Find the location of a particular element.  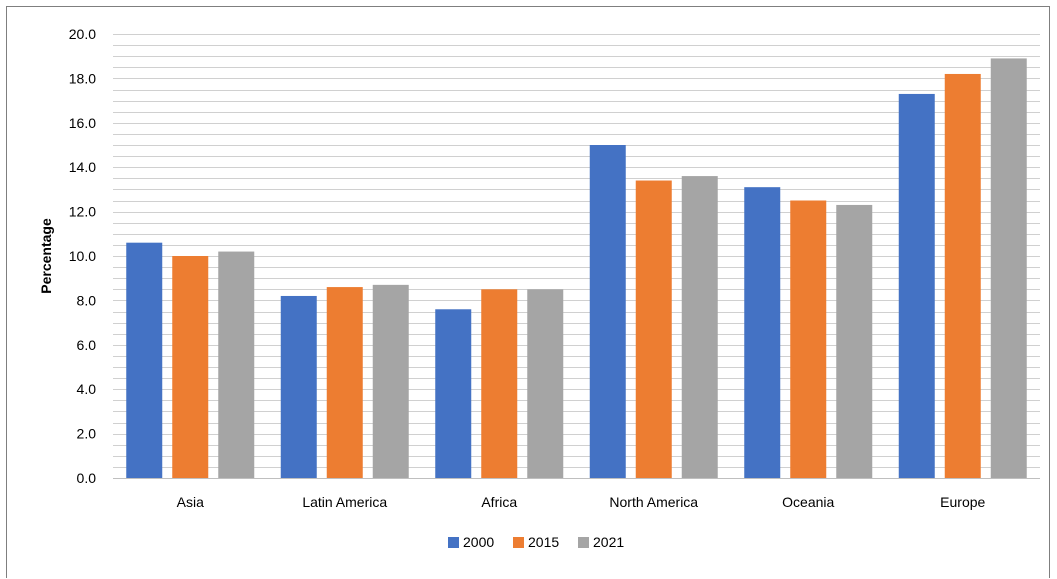

y-tick-label: 20.0 is located at coordinates (82, 34).